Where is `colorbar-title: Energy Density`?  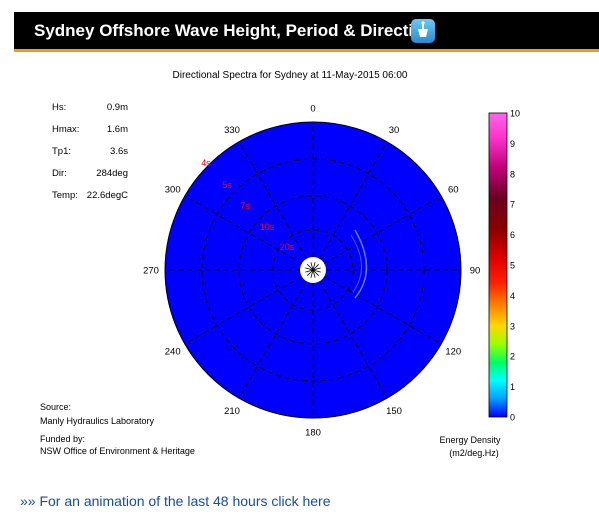
colorbar-title: Energy Density is located at coordinates (470, 440).